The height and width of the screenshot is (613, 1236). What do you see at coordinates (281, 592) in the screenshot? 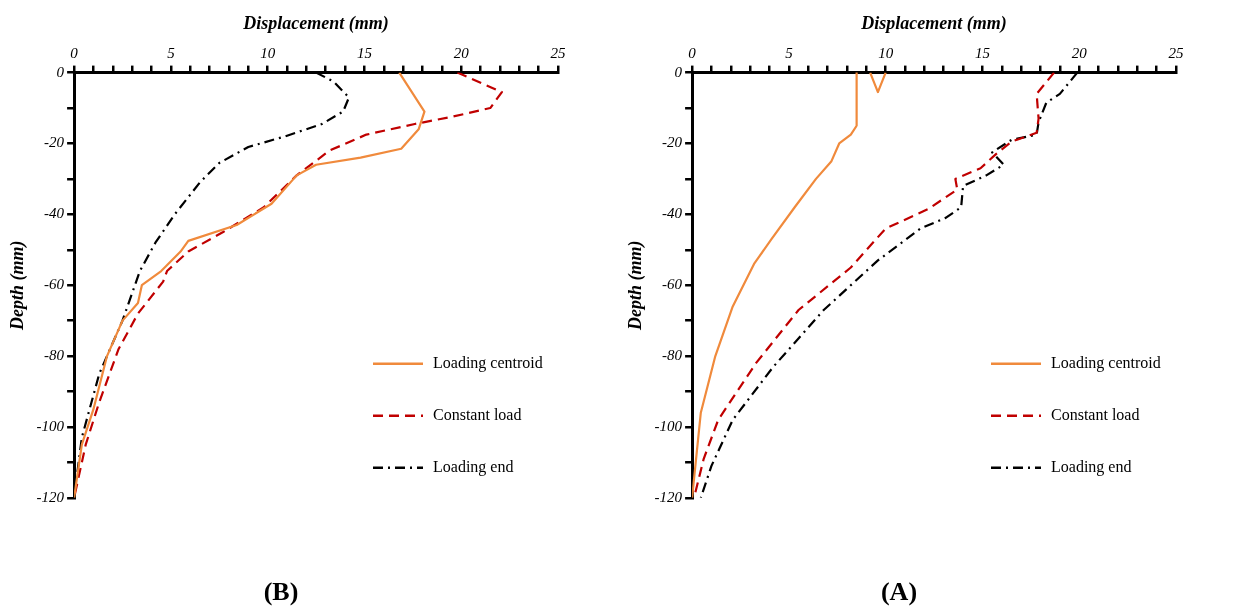
I see `text: (B)` at bounding box center [281, 592].